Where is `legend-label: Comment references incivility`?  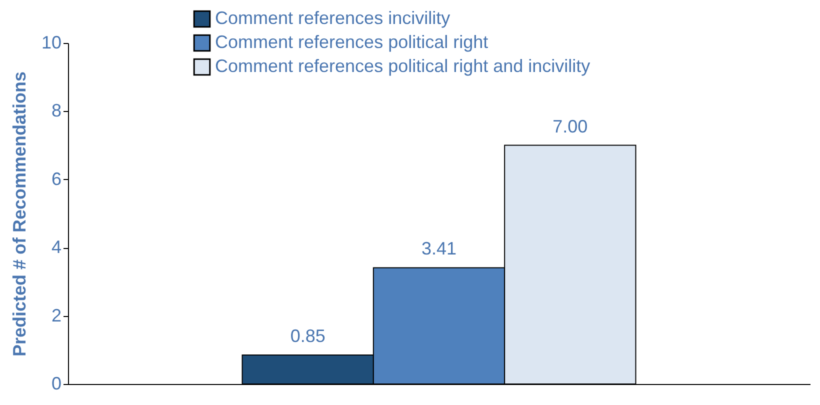
legend-label: Comment references incivility is located at coordinates (332, 18).